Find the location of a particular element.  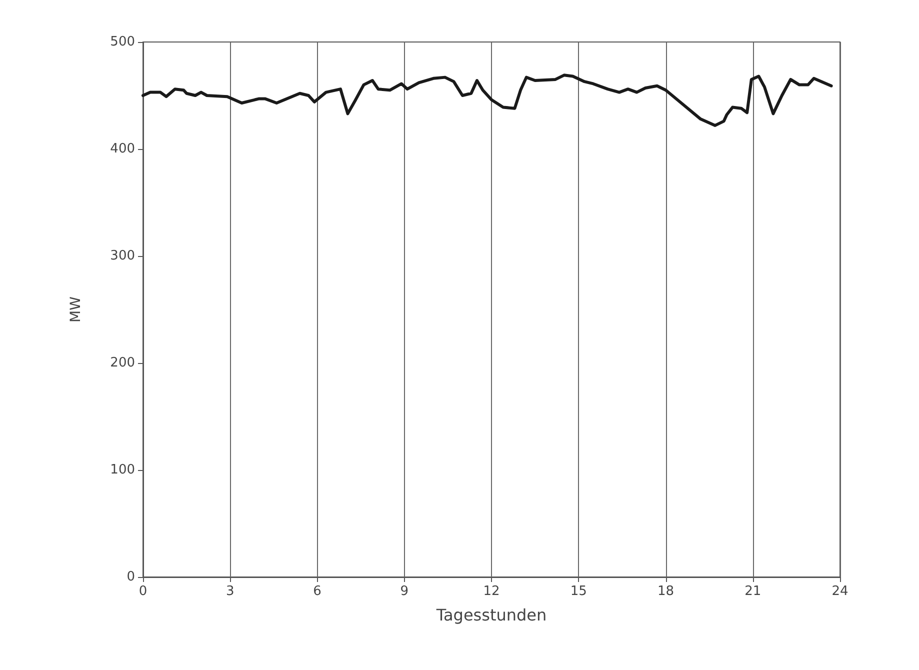

y-tick-label: 200 is located at coordinates (122, 363).